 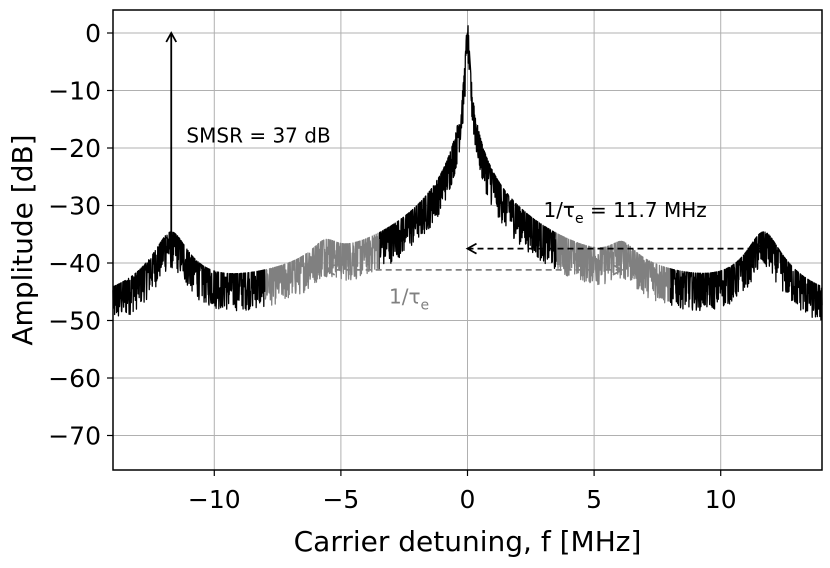 What do you see at coordinates (93, 33) in the screenshot?
I see `y-tick-label: 0` at bounding box center [93, 33].